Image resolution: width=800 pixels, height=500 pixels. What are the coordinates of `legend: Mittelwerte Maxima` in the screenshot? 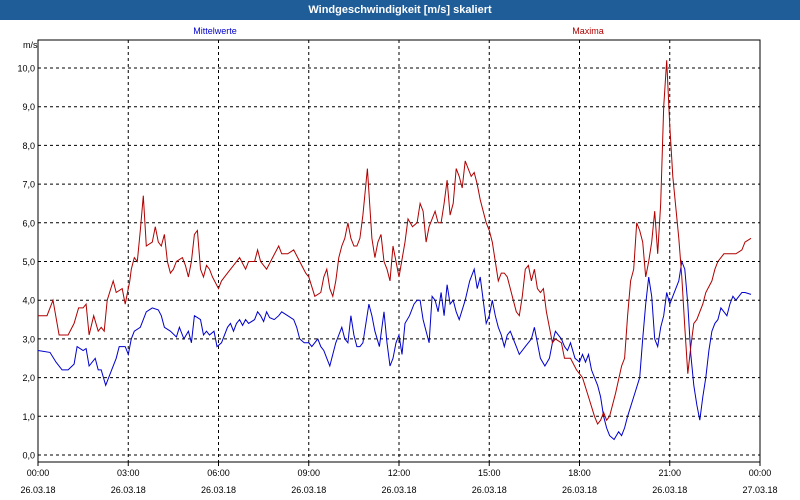 It's located at (398, 31).